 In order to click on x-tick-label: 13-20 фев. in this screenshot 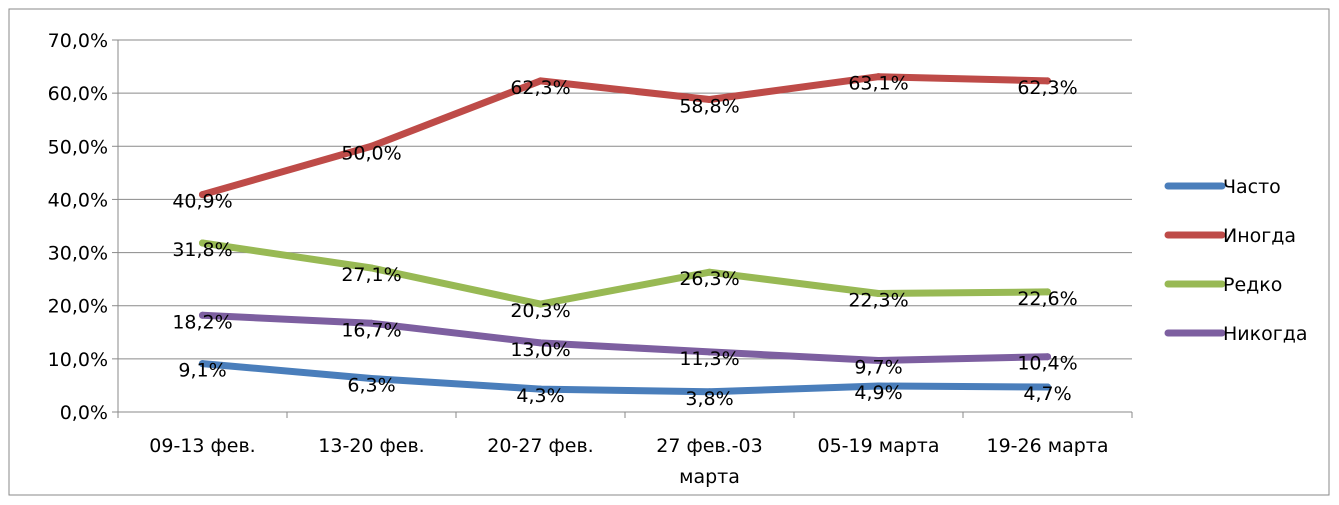, I will do `click(371, 446)`.